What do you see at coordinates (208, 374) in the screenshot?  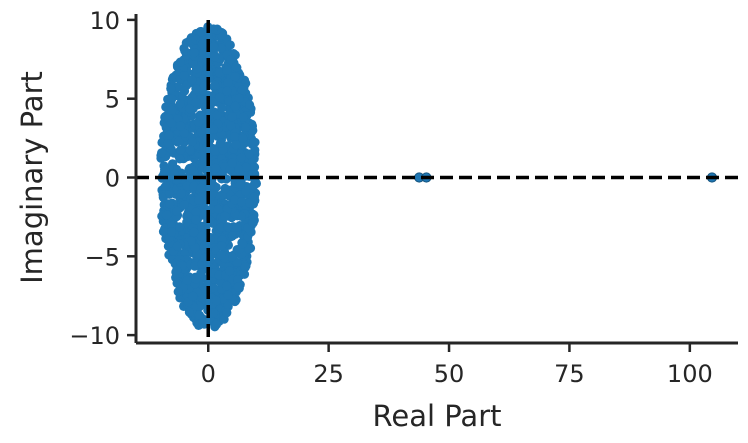 I see `x-tick-label: 0` at bounding box center [208, 374].